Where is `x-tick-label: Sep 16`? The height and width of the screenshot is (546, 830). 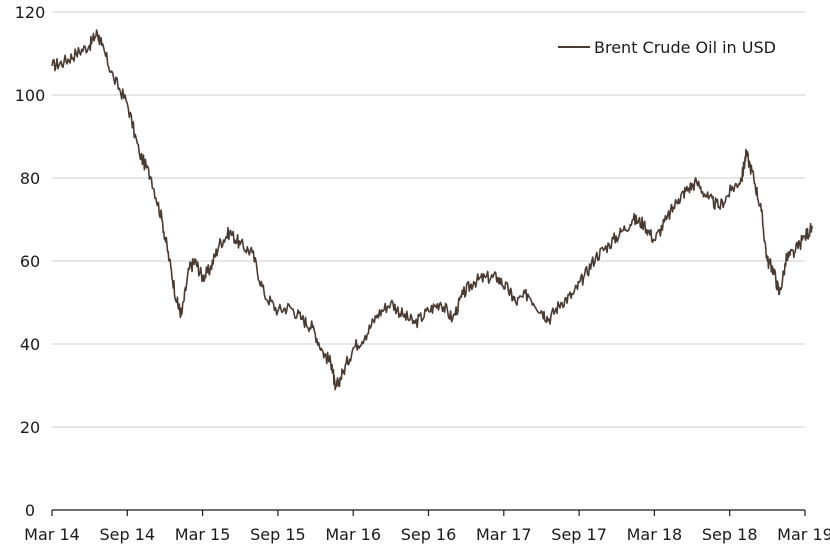 x-tick-label: Sep 16 is located at coordinates (429, 534).